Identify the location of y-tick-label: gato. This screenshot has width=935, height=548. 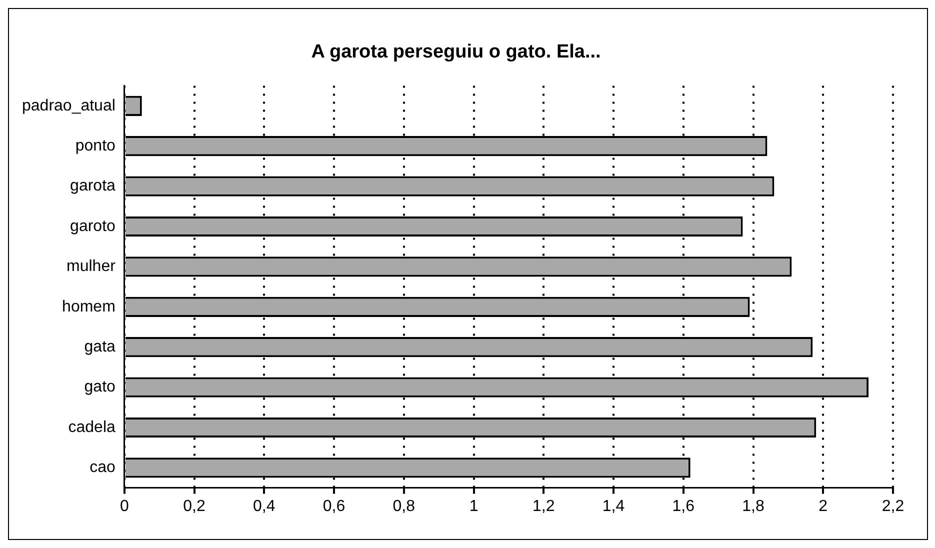
(100, 387).